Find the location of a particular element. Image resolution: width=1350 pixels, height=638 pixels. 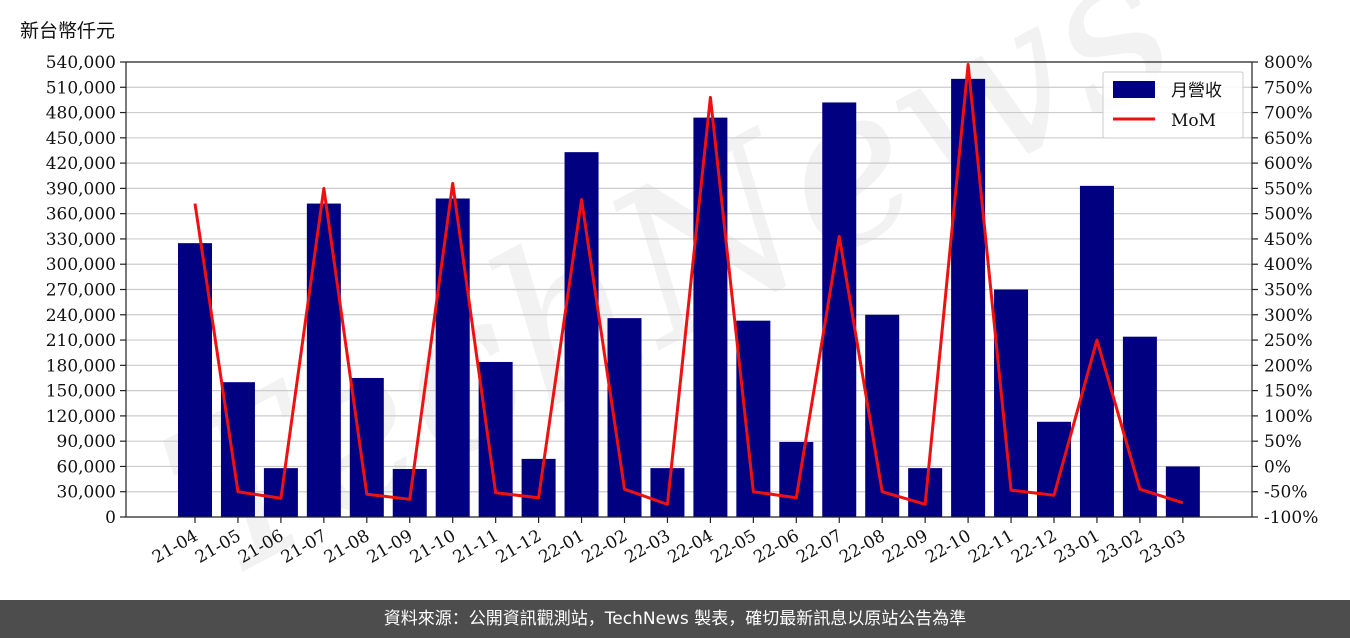

legend-label-mom: MoM is located at coordinates (1193, 121).